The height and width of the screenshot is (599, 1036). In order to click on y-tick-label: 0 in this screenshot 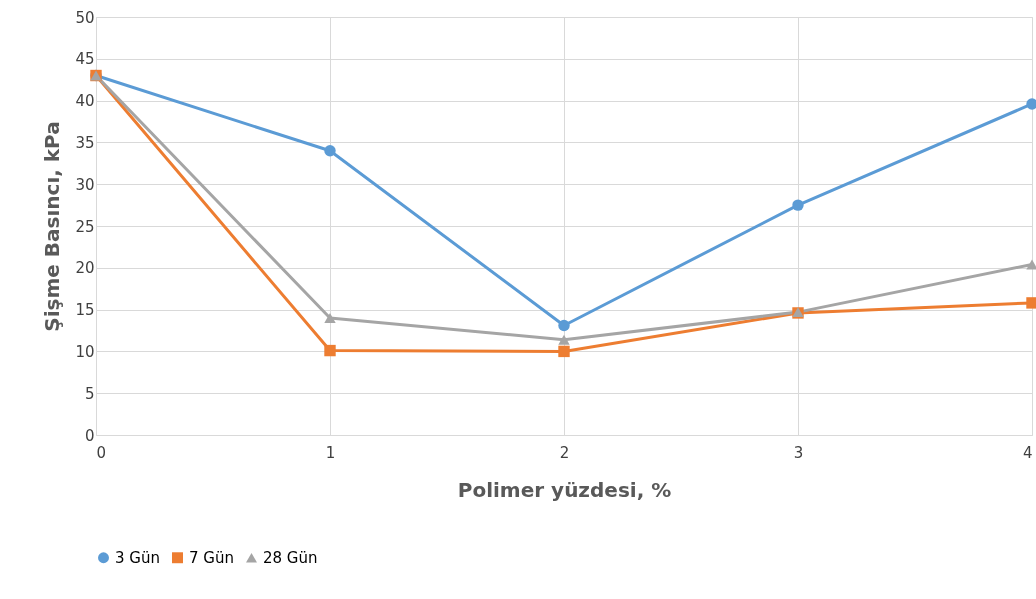, I will do `click(89, 435)`.